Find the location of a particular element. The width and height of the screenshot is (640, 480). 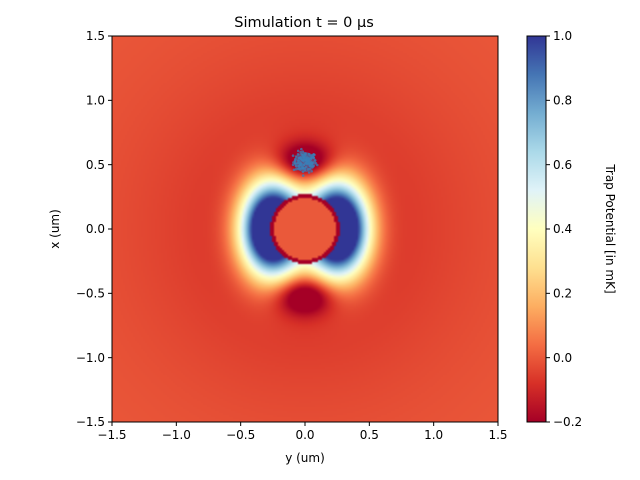

x-axis-tick-label: −1.0 is located at coordinates (176, 435).